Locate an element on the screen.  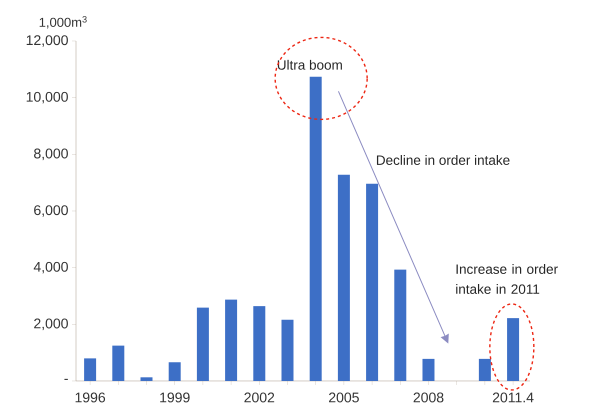
y-tick-label: 10,000 is located at coordinates (47, 98).